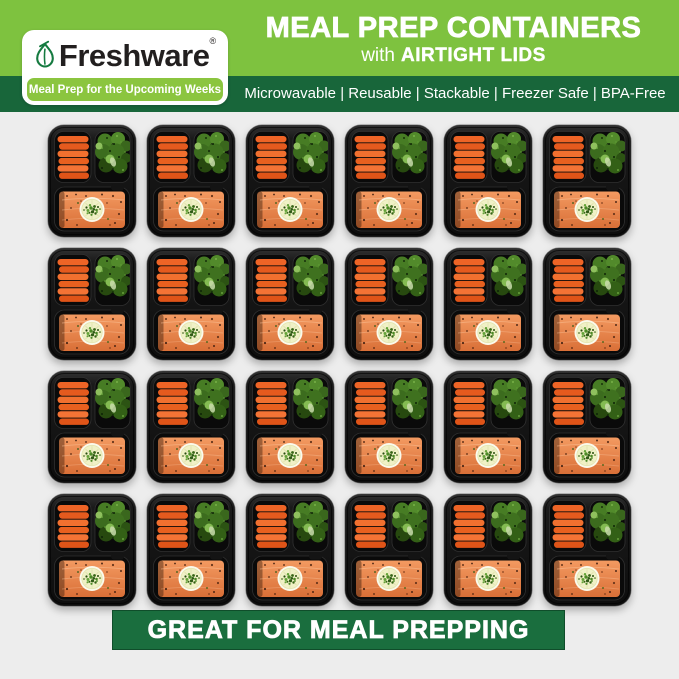  Describe the element at coordinates (45, 54) in the screenshot. I see `leaf-icon` at that location.